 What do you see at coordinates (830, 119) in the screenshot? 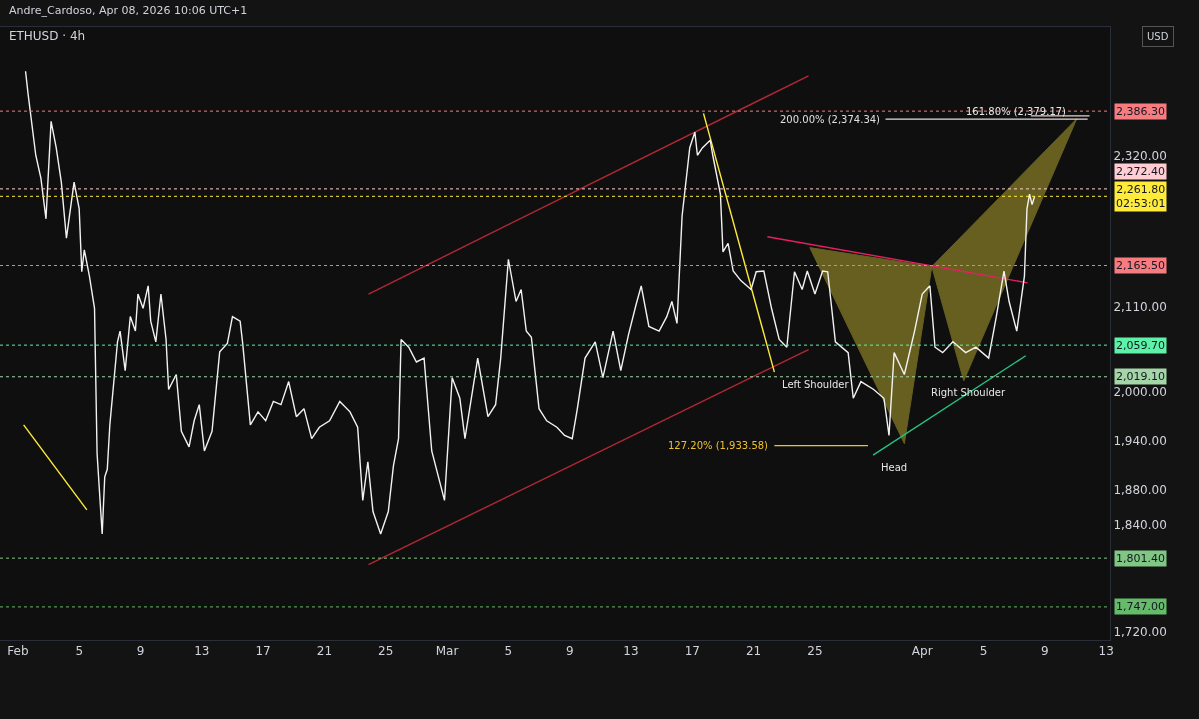
I see `annotation: 200.00% (2,374.34)` at bounding box center [830, 119].